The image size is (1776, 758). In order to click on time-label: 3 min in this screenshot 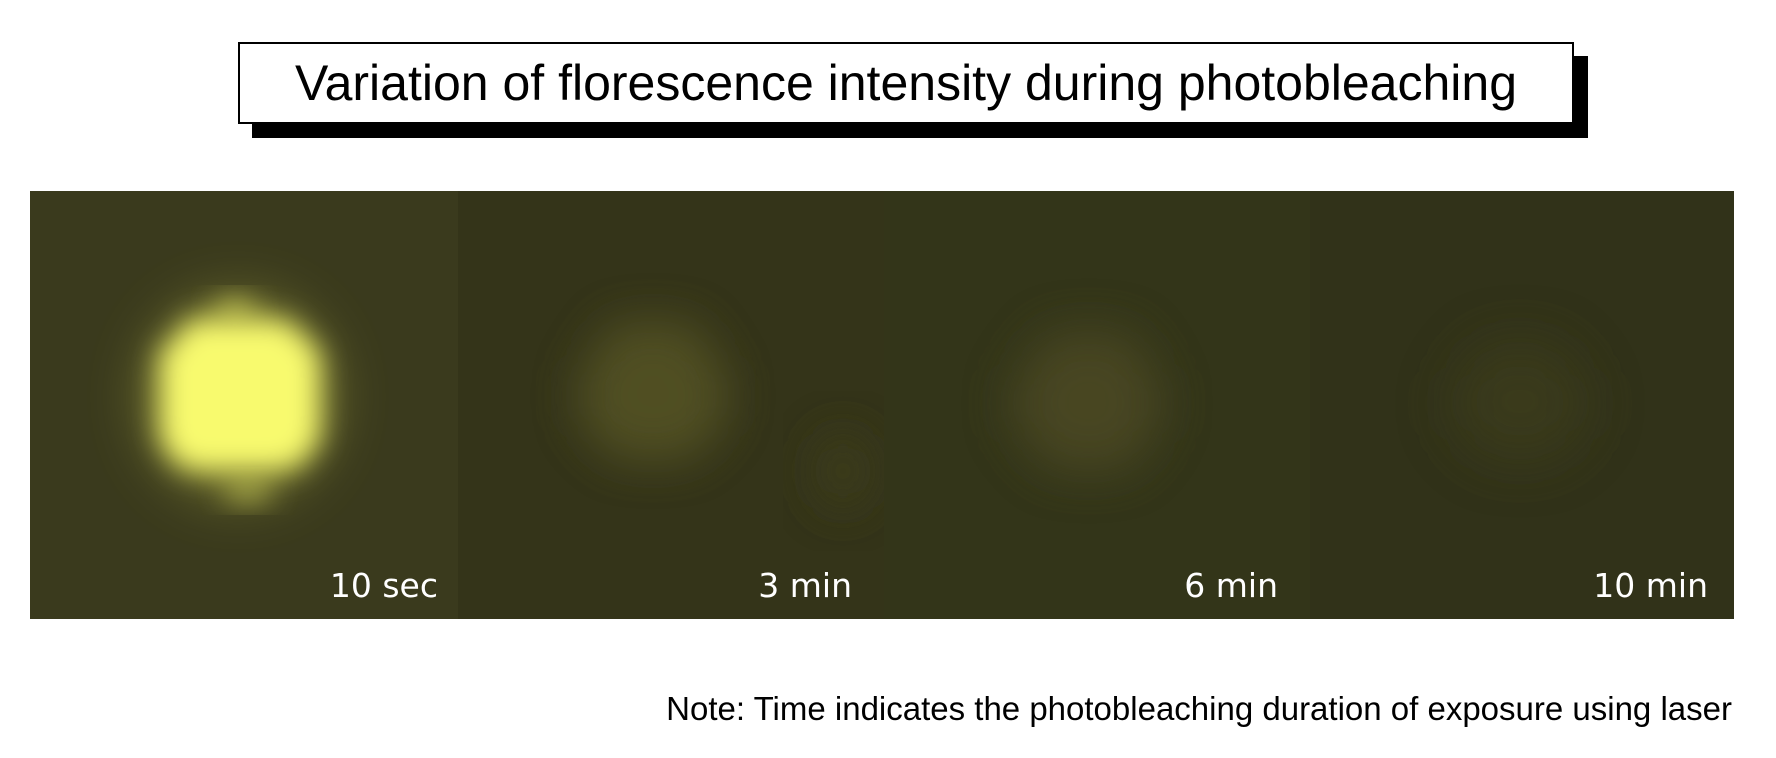, I will do `click(805, 585)`.